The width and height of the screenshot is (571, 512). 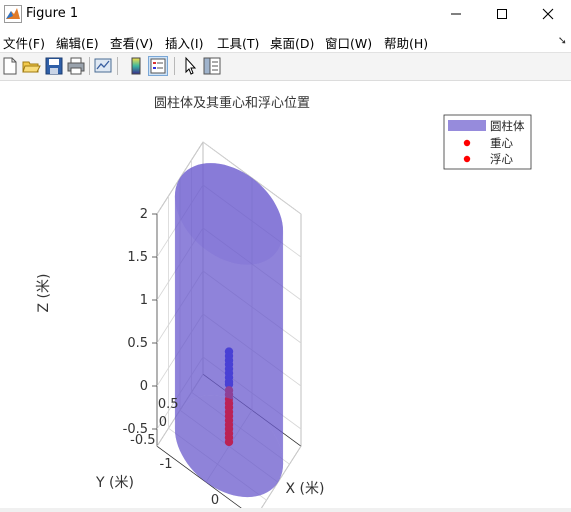 I want to click on legend-icon, so click(x=158, y=66).